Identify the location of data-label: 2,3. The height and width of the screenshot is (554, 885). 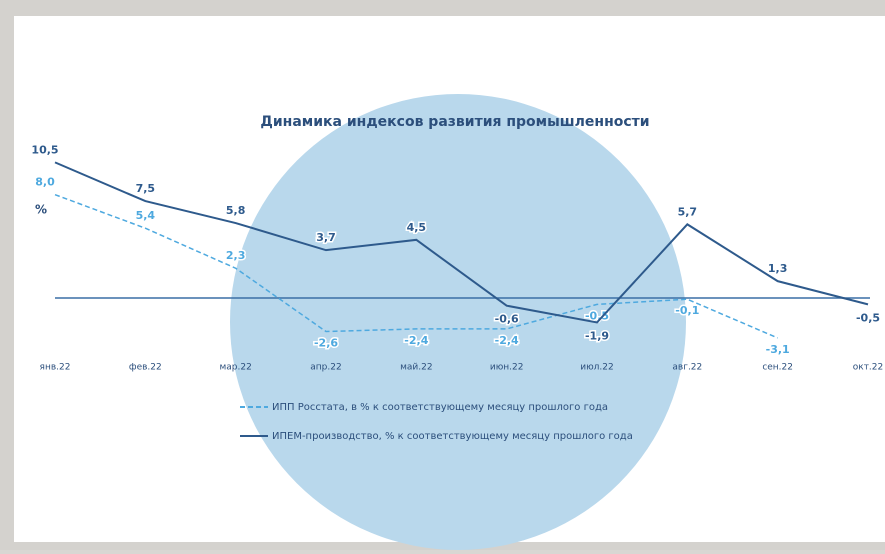
(236, 255).